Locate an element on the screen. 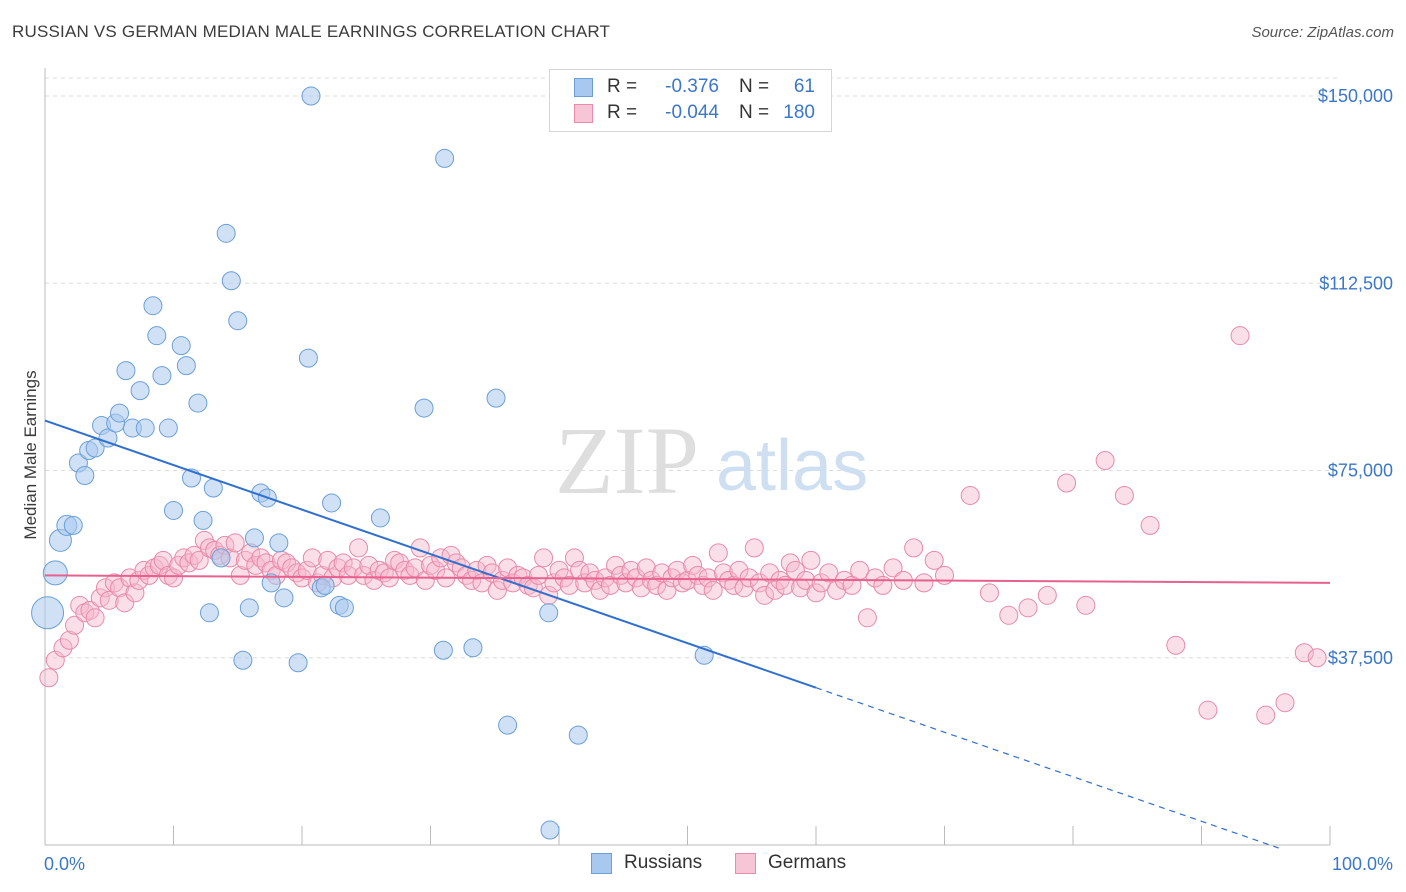  russians-trend-extension is located at coordinates (1047, 768).